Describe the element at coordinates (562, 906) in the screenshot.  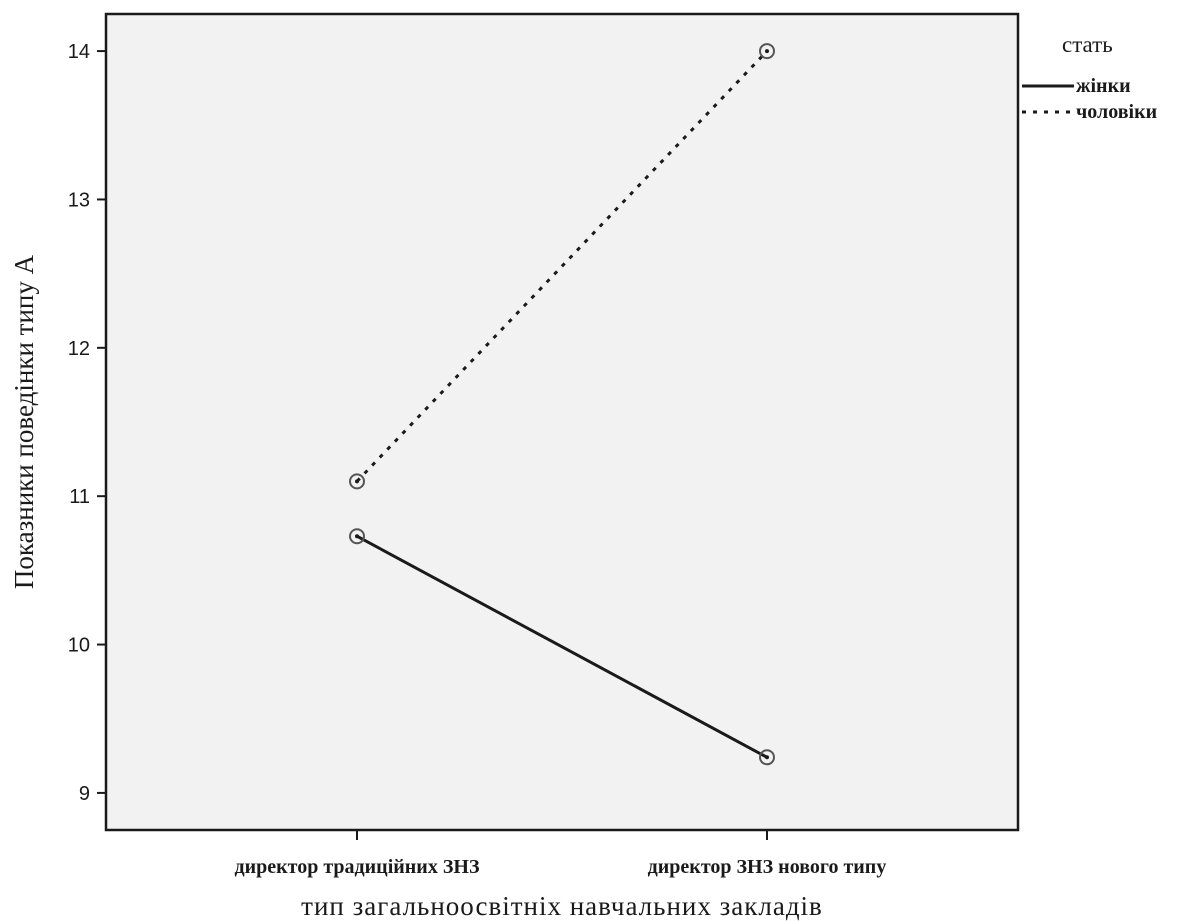
I see `x-axis-title: тип загальноосвітніх навчальних закладів` at that location.